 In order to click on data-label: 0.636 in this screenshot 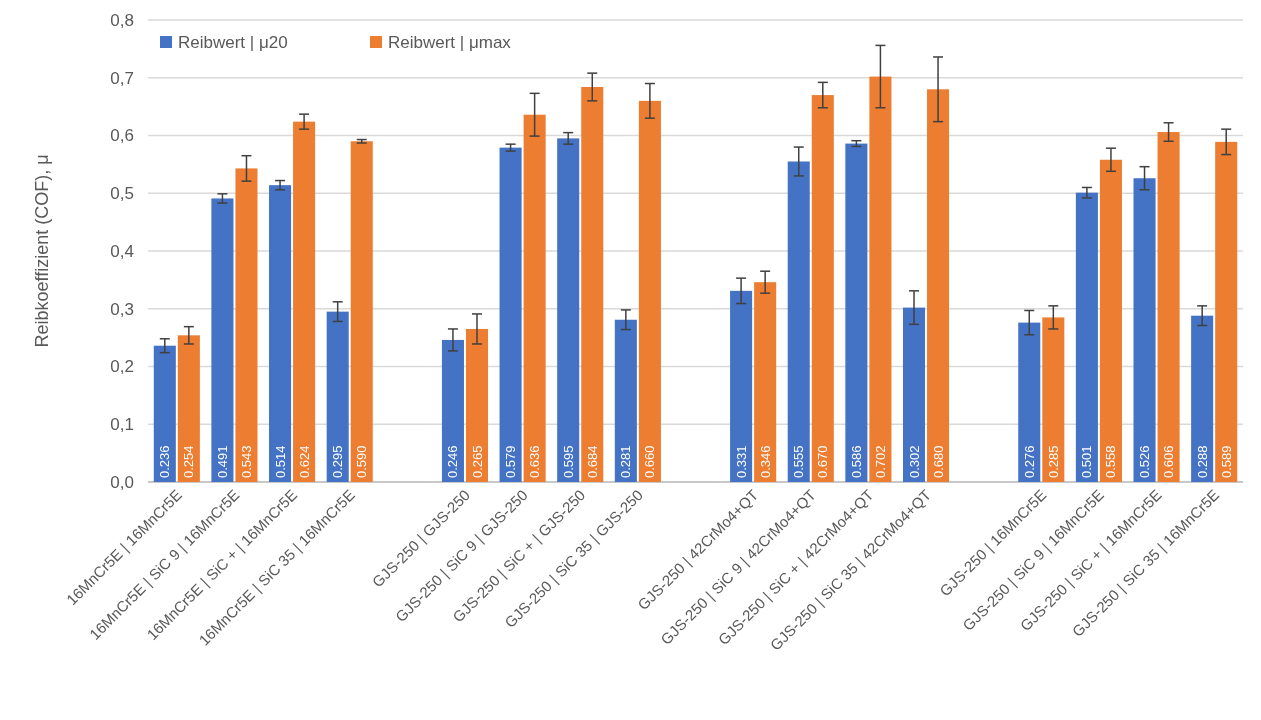, I will do `click(535, 461)`.